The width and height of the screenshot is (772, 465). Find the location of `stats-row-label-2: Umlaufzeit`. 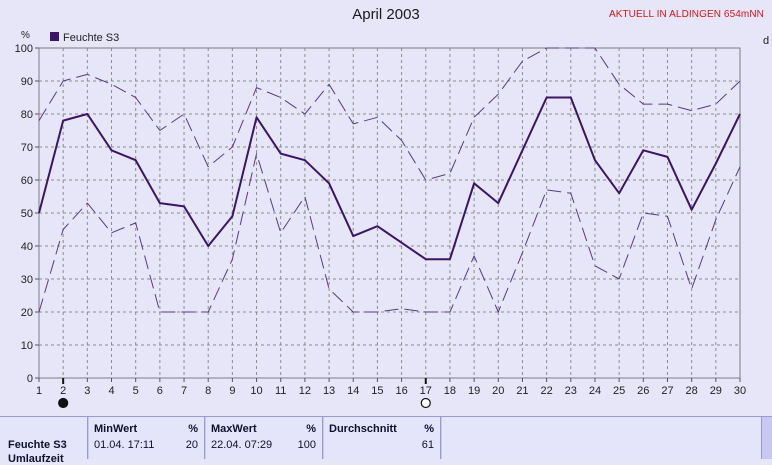

stats-row-label-2: Umlaufzeit is located at coordinates (36, 459).